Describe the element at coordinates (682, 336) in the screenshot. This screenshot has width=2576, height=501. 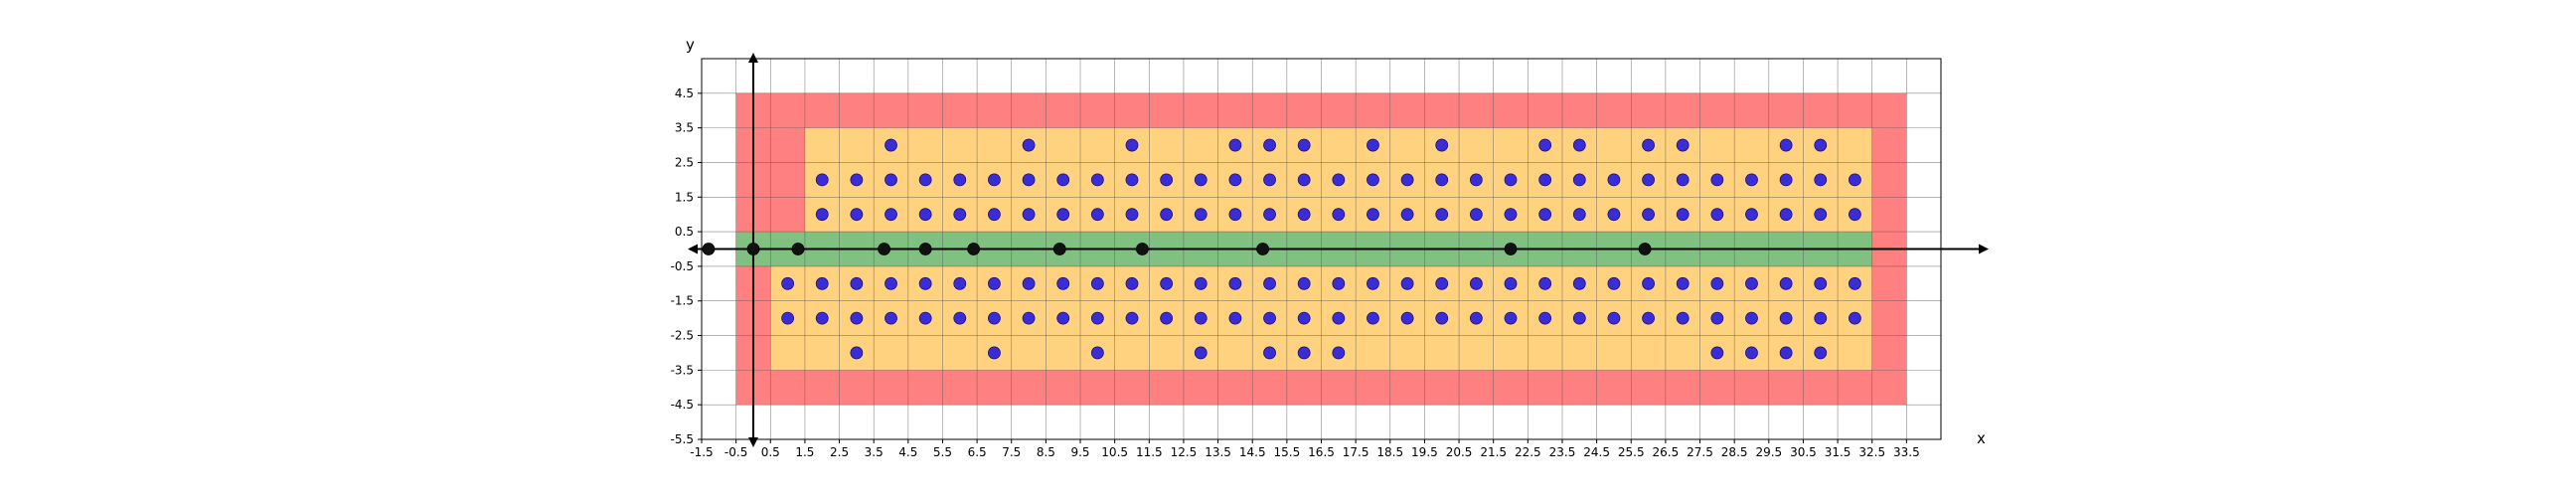
I see `y-tick-label-3: -2.5` at that location.